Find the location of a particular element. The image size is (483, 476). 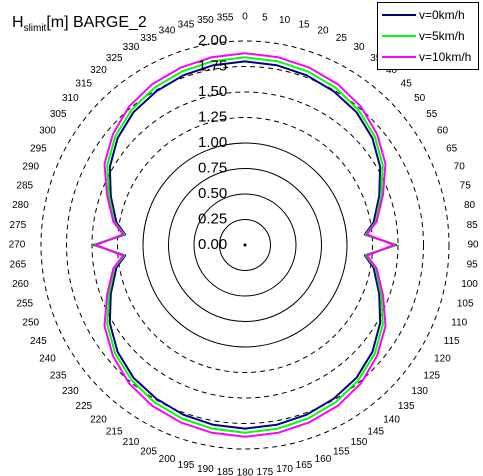

angle-tick-label: 245 is located at coordinates (38, 341).